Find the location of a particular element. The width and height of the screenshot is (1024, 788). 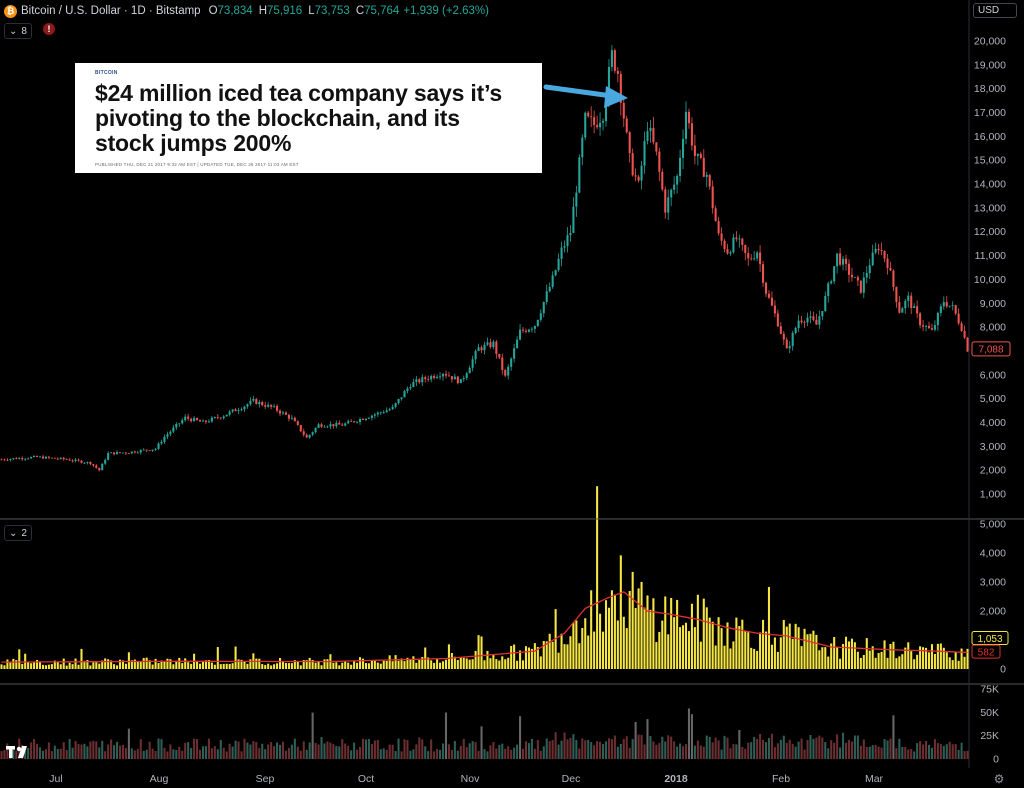

price-tick-label: 19,000 is located at coordinates (990, 65).